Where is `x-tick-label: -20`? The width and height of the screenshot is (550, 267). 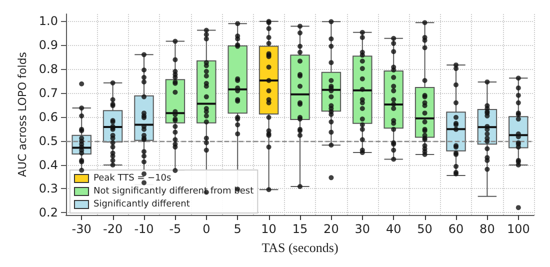
x-tick-label: -20 is located at coordinates (112, 229).